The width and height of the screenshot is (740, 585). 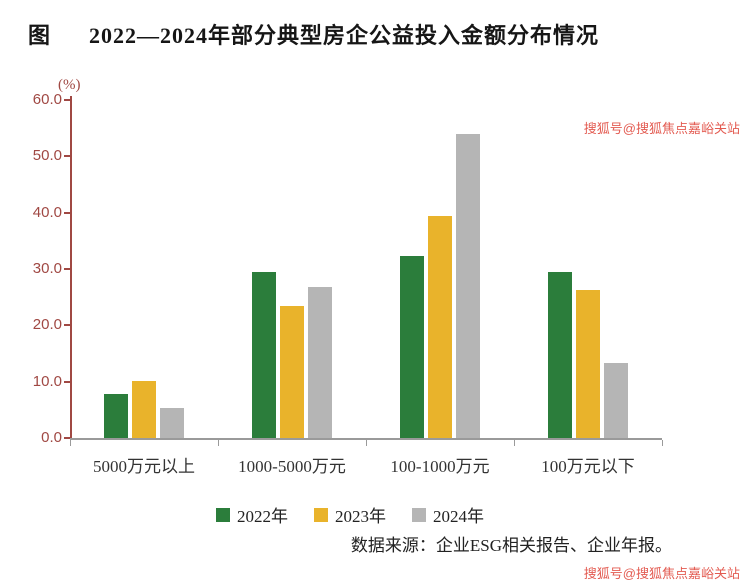 What do you see at coordinates (412, 347) in the screenshot?
I see `bar-2022年-100-1000万元` at bounding box center [412, 347].